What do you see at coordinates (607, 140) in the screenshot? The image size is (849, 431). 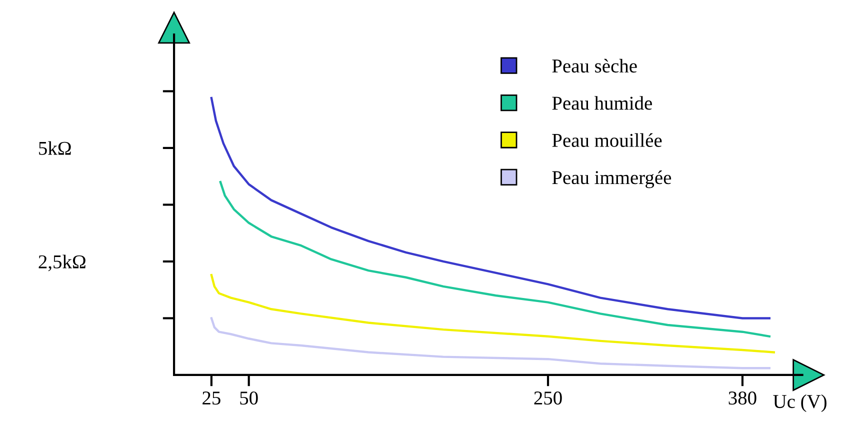 I see `legend-label: Peau mouillée` at bounding box center [607, 140].